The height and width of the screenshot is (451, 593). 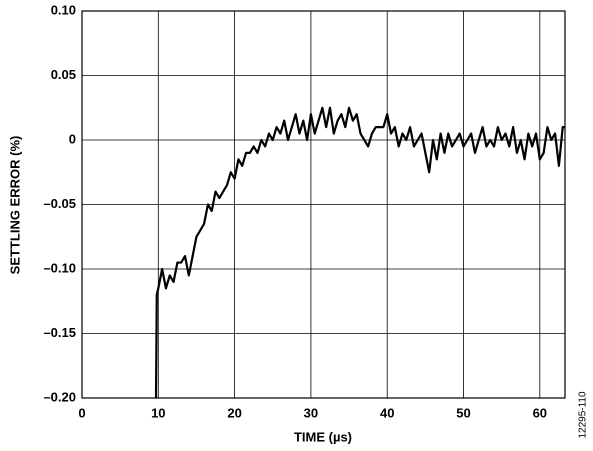 I want to click on x-tick-label: 30, so click(x=311, y=412).